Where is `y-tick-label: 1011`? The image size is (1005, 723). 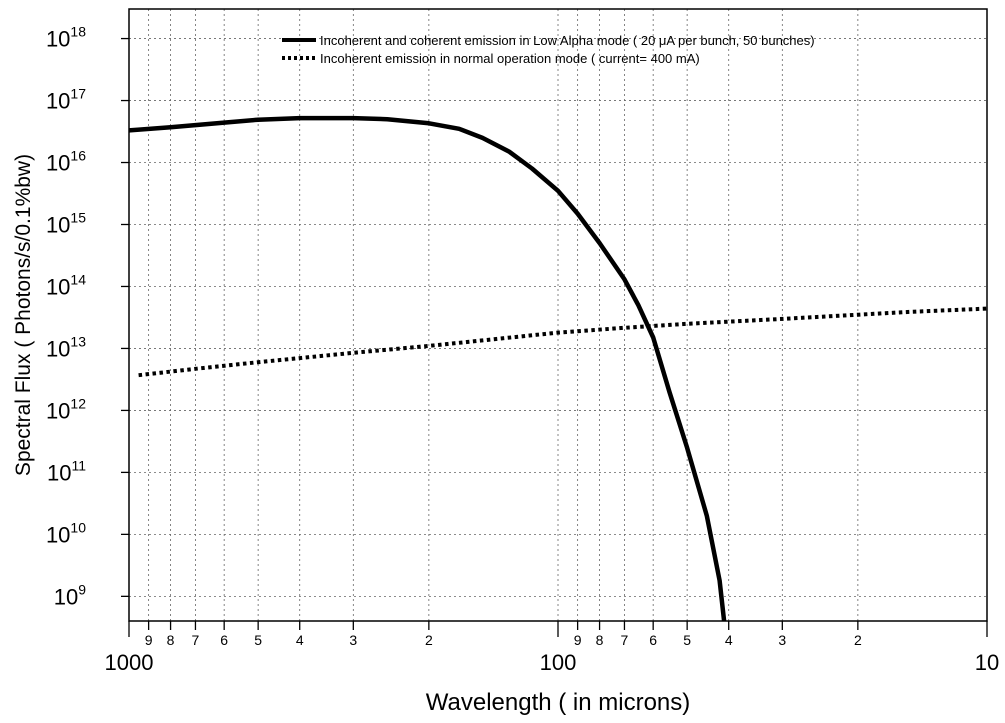 y-tick-label: 1011 is located at coordinates (66, 471).